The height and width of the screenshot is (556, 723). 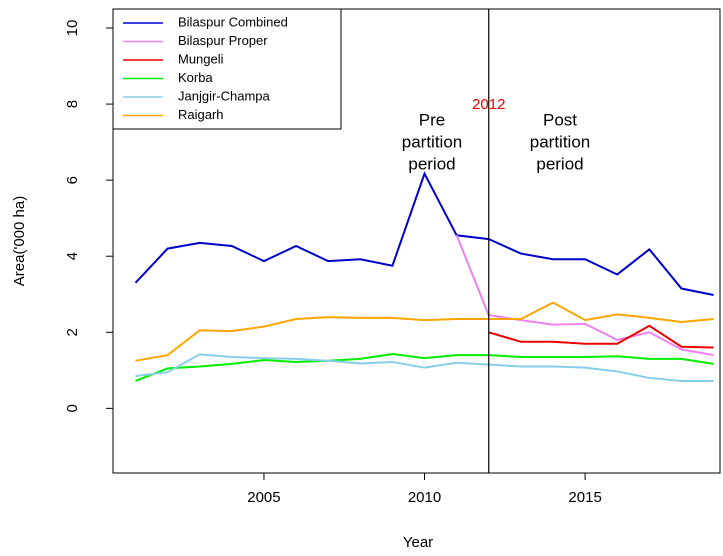 What do you see at coordinates (488, 104) in the screenshot?
I see `reference-label: 2012` at bounding box center [488, 104].